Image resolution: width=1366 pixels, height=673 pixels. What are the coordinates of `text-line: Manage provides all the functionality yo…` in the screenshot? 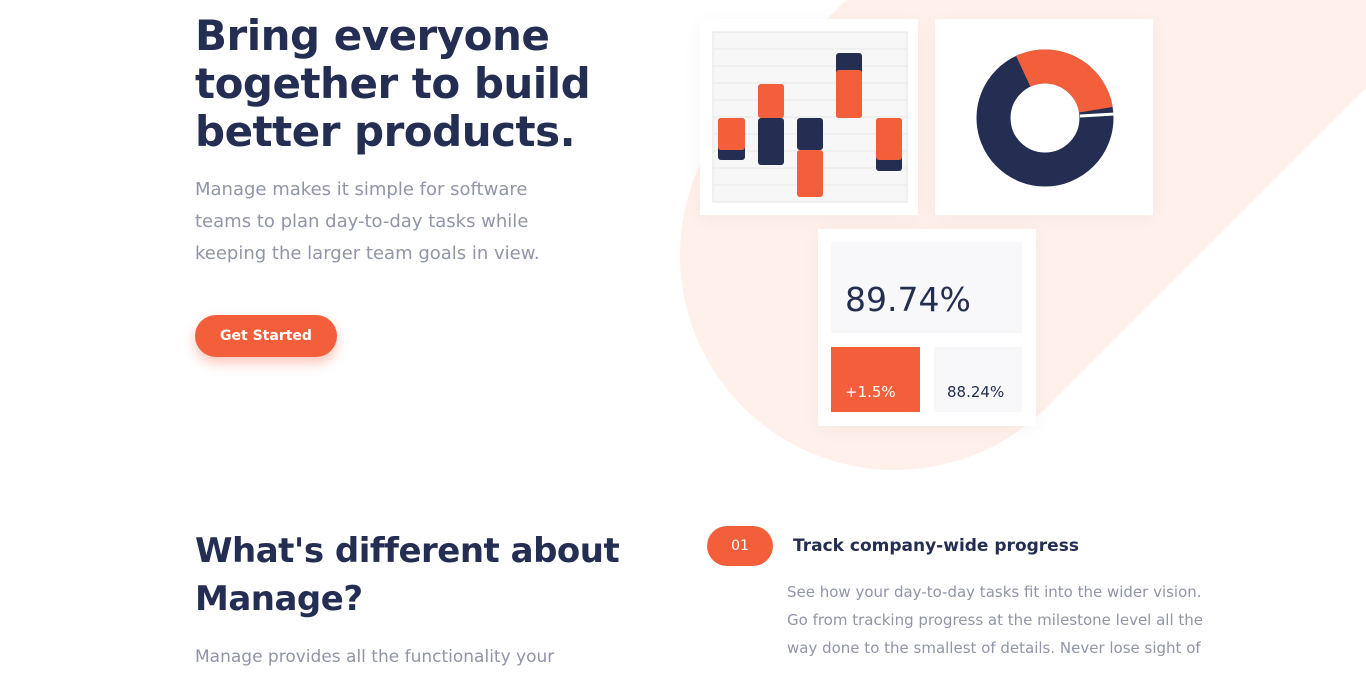 It's located at (375, 657).